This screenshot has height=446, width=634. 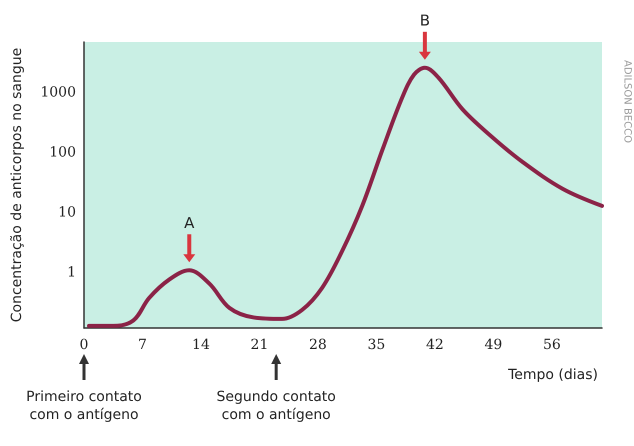 I want to click on x-tick-label: 7, so click(x=142, y=345).